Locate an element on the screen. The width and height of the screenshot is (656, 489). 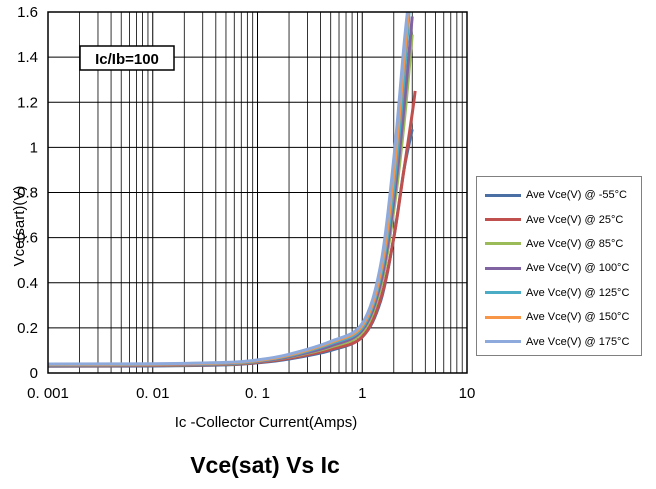
legend-label: Ave Vce(V) @ 85°C is located at coordinates (575, 243).